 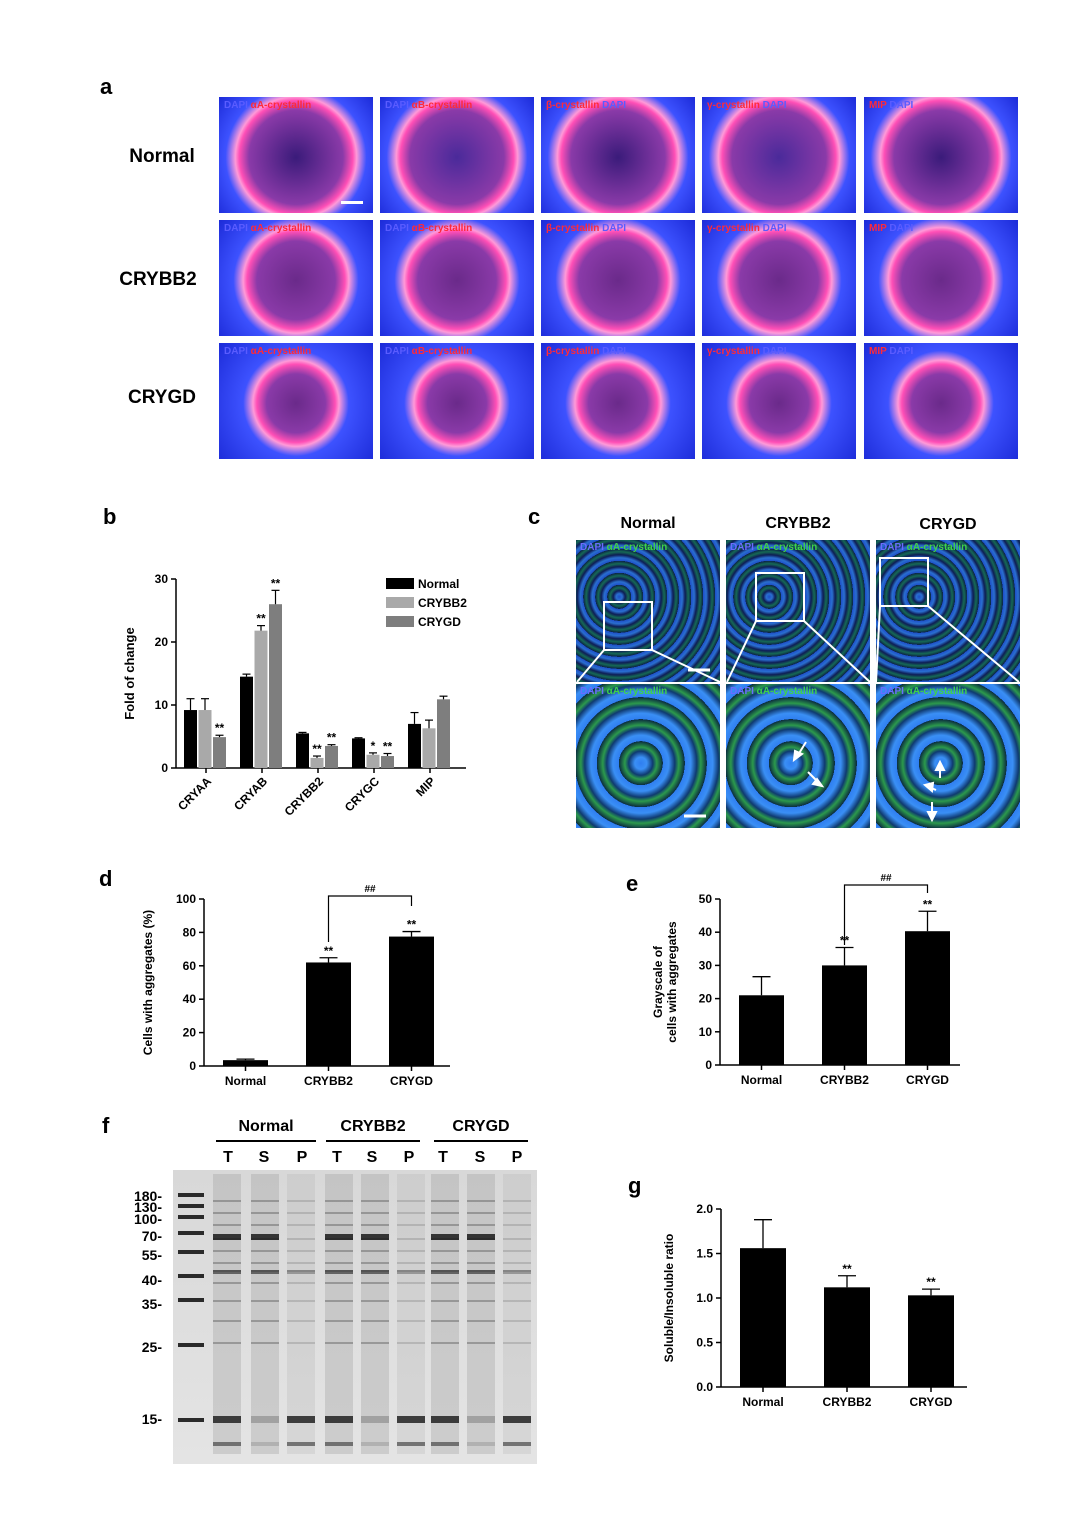 What do you see at coordinates (891, 228) in the screenshot?
I see `tile-stain-label: MIP DAPI` at bounding box center [891, 228].